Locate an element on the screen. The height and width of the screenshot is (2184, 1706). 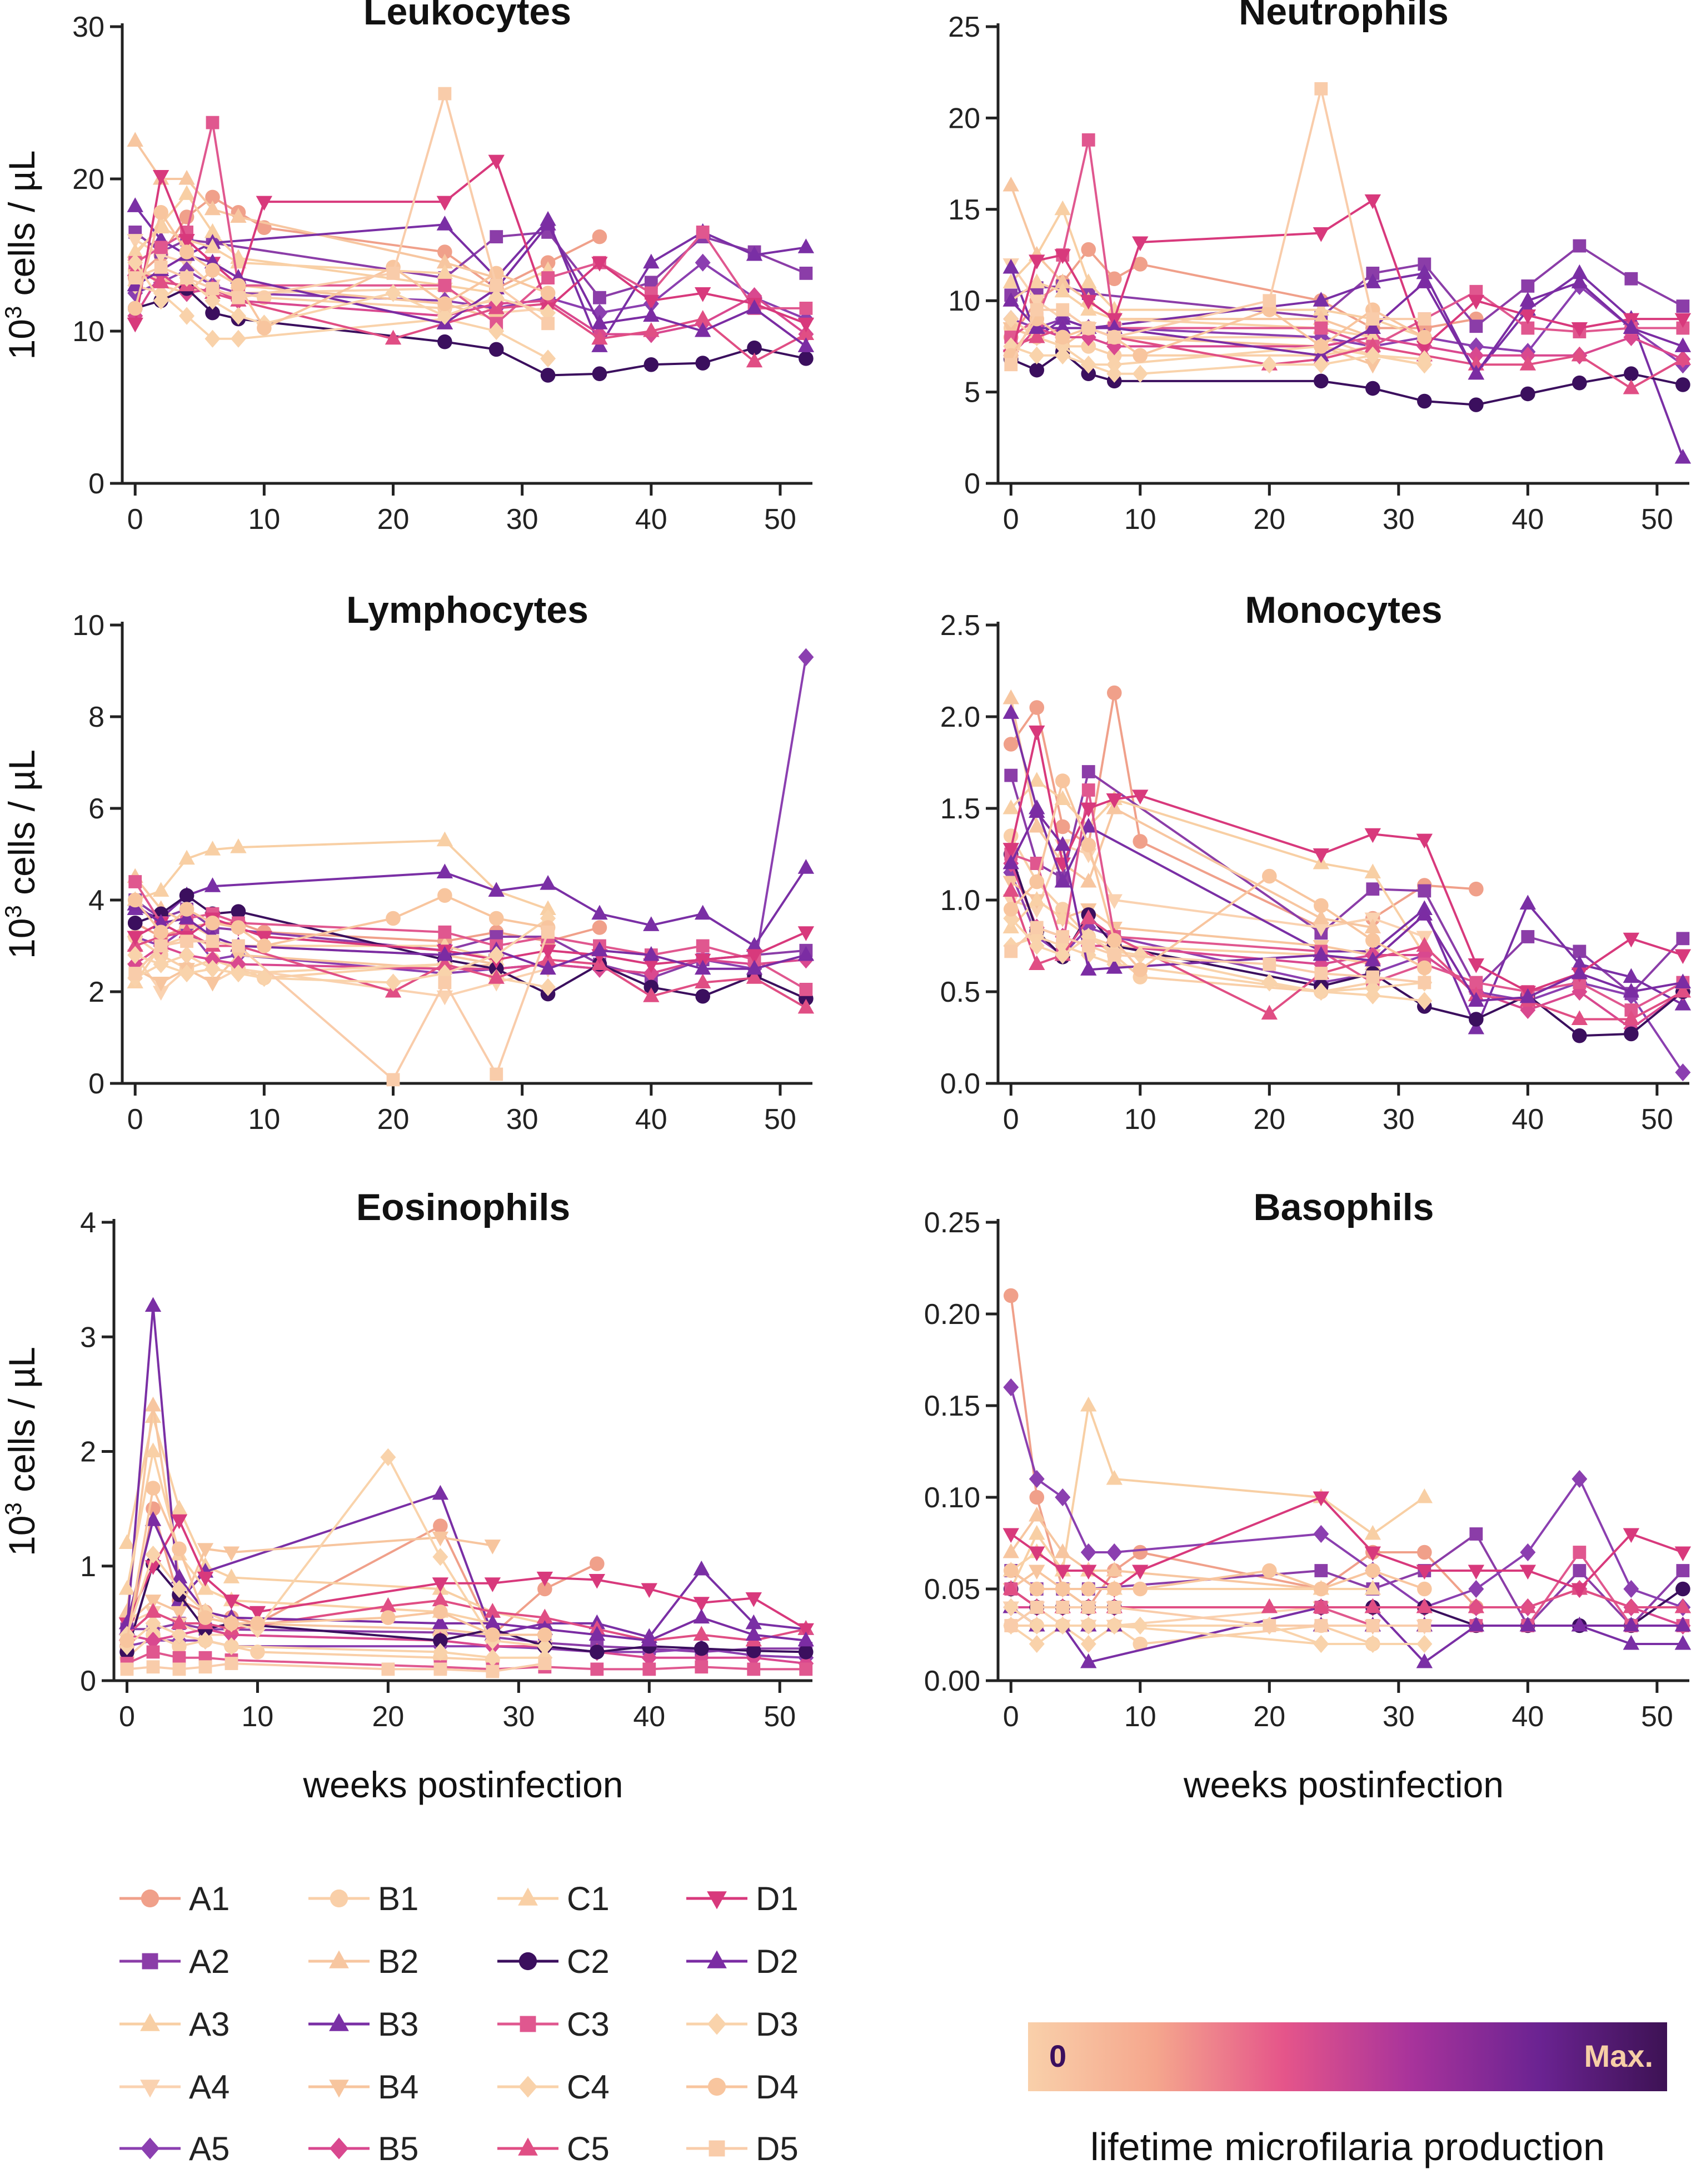
series-B3 is located at coordinates (1347, 1633).